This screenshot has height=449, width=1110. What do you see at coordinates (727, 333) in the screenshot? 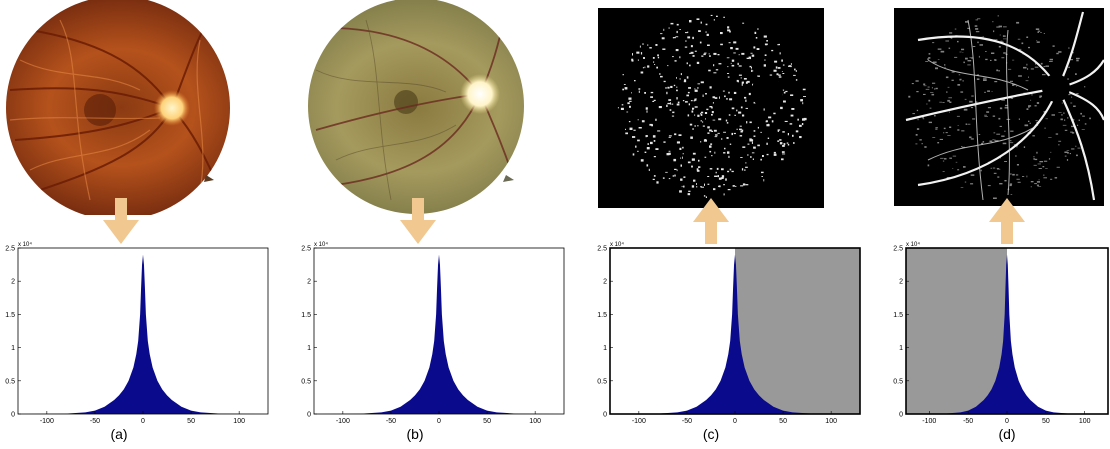
I see `histogram-c: 0 0.5 1 1.5 2 2.5 -100 -50 0 50 100 x 10⁴` at bounding box center [727, 333].